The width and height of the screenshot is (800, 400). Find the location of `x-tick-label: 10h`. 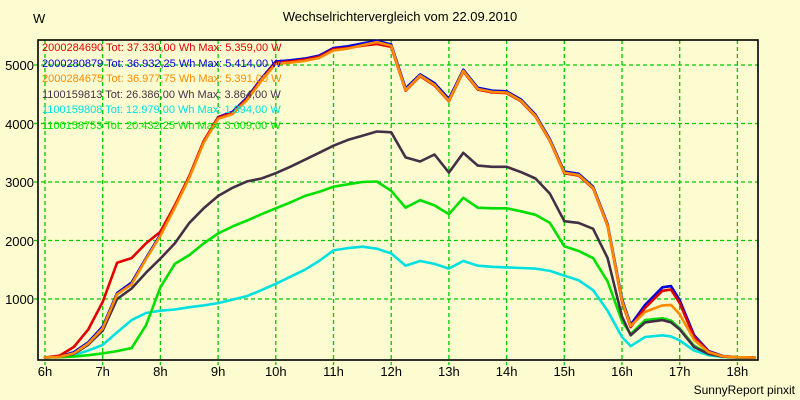

x-tick-label: 10h is located at coordinates (275, 371).